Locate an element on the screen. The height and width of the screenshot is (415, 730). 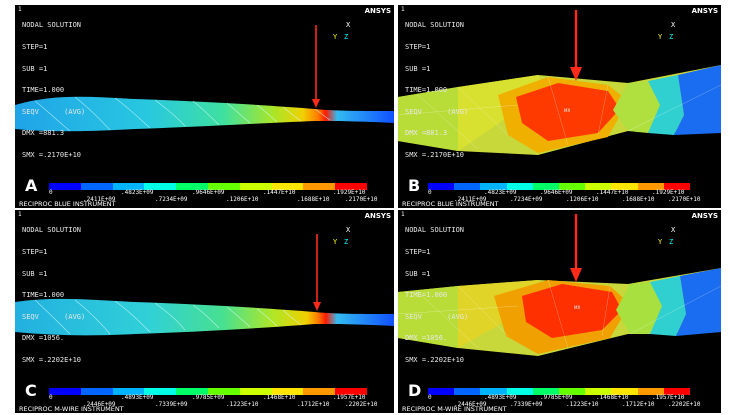
panel-letter: A is located at coordinates (31, 185).